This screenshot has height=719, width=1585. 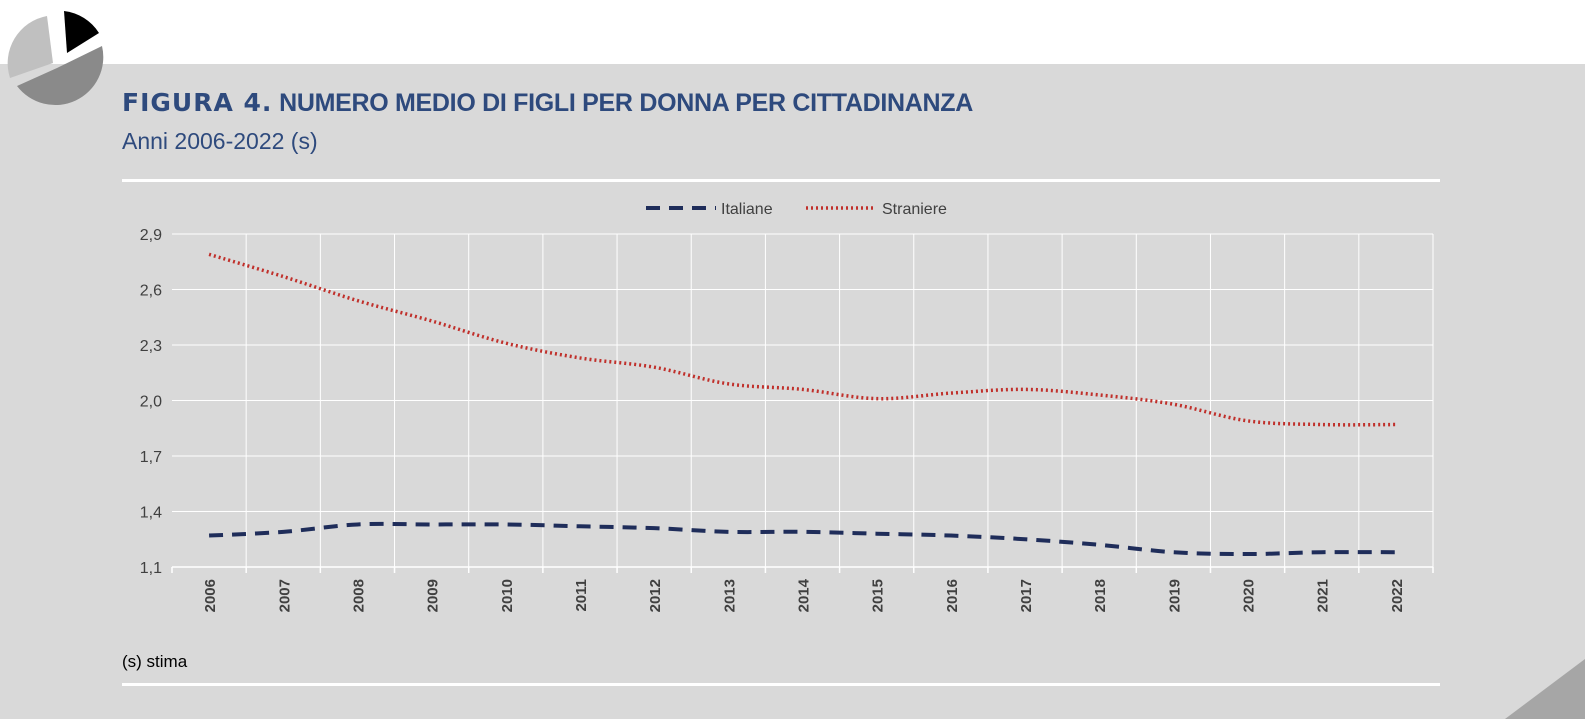 What do you see at coordinates (1545, 689) in the screenshot?
I see `corner-decoration` at bounding box center [1545, 689].